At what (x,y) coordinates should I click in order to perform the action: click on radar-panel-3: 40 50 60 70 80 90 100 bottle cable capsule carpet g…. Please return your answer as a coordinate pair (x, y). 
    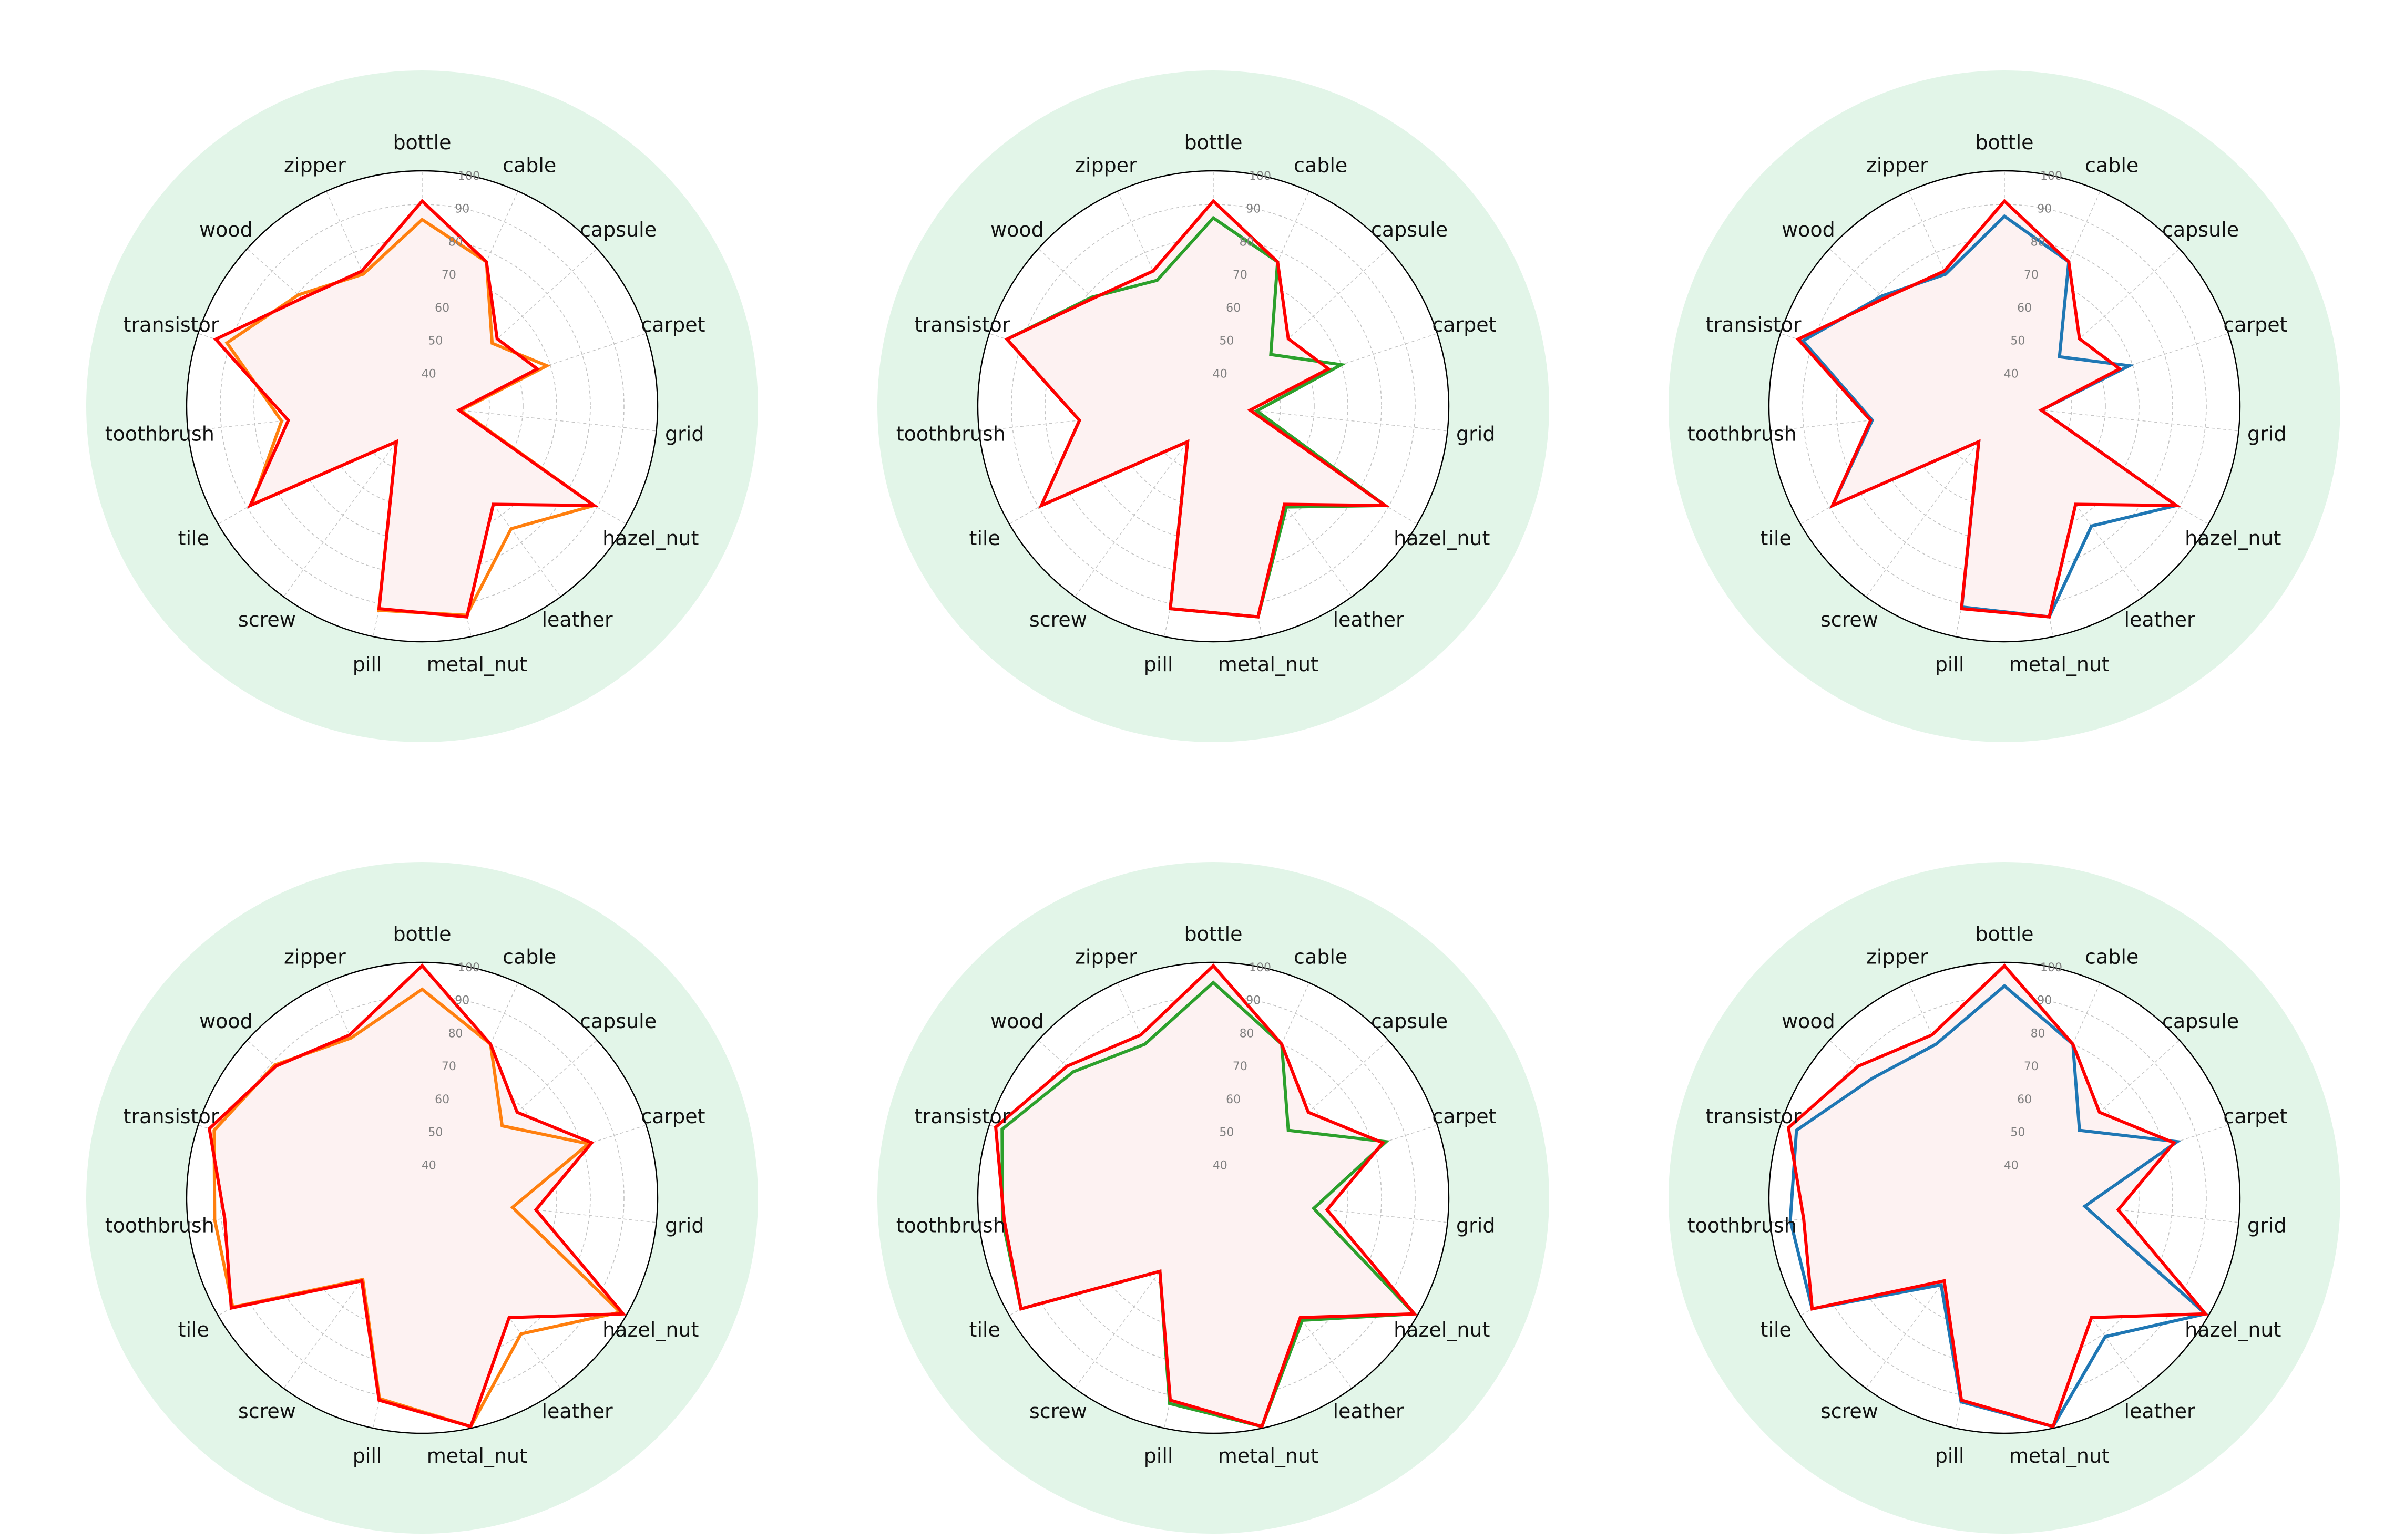
    Looking at the image, I should click on (2004, 406).